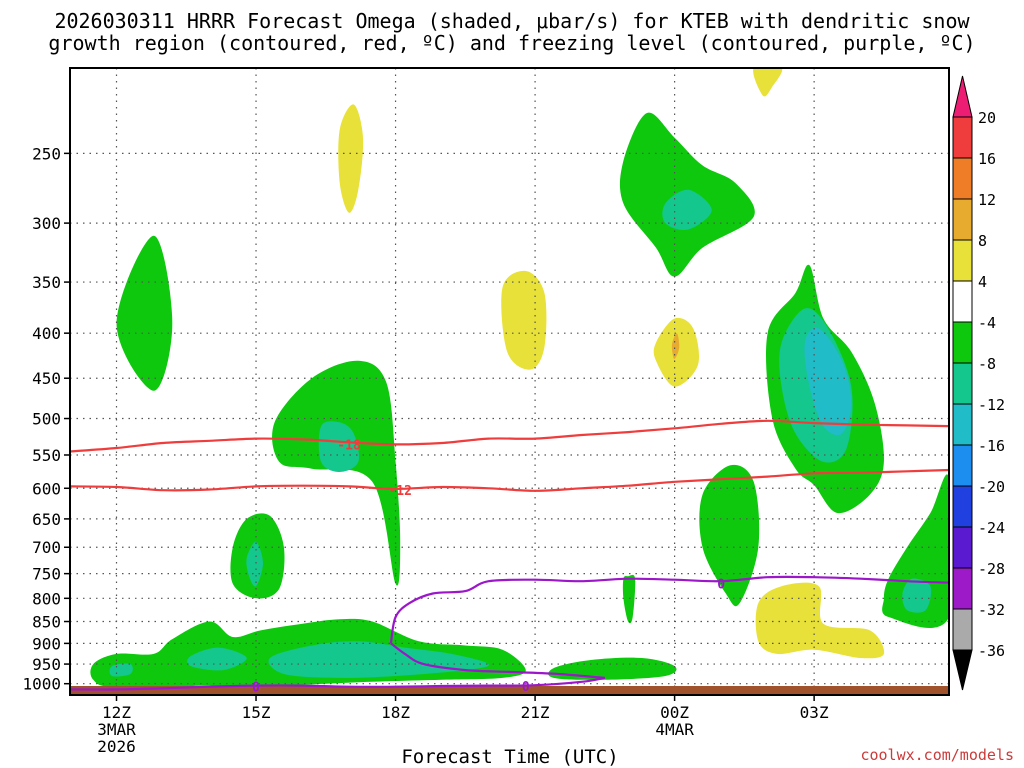 The width and height of the screenshot is (1024, 768). I want to click on colorbar-top-arrow, so click(962, 96).